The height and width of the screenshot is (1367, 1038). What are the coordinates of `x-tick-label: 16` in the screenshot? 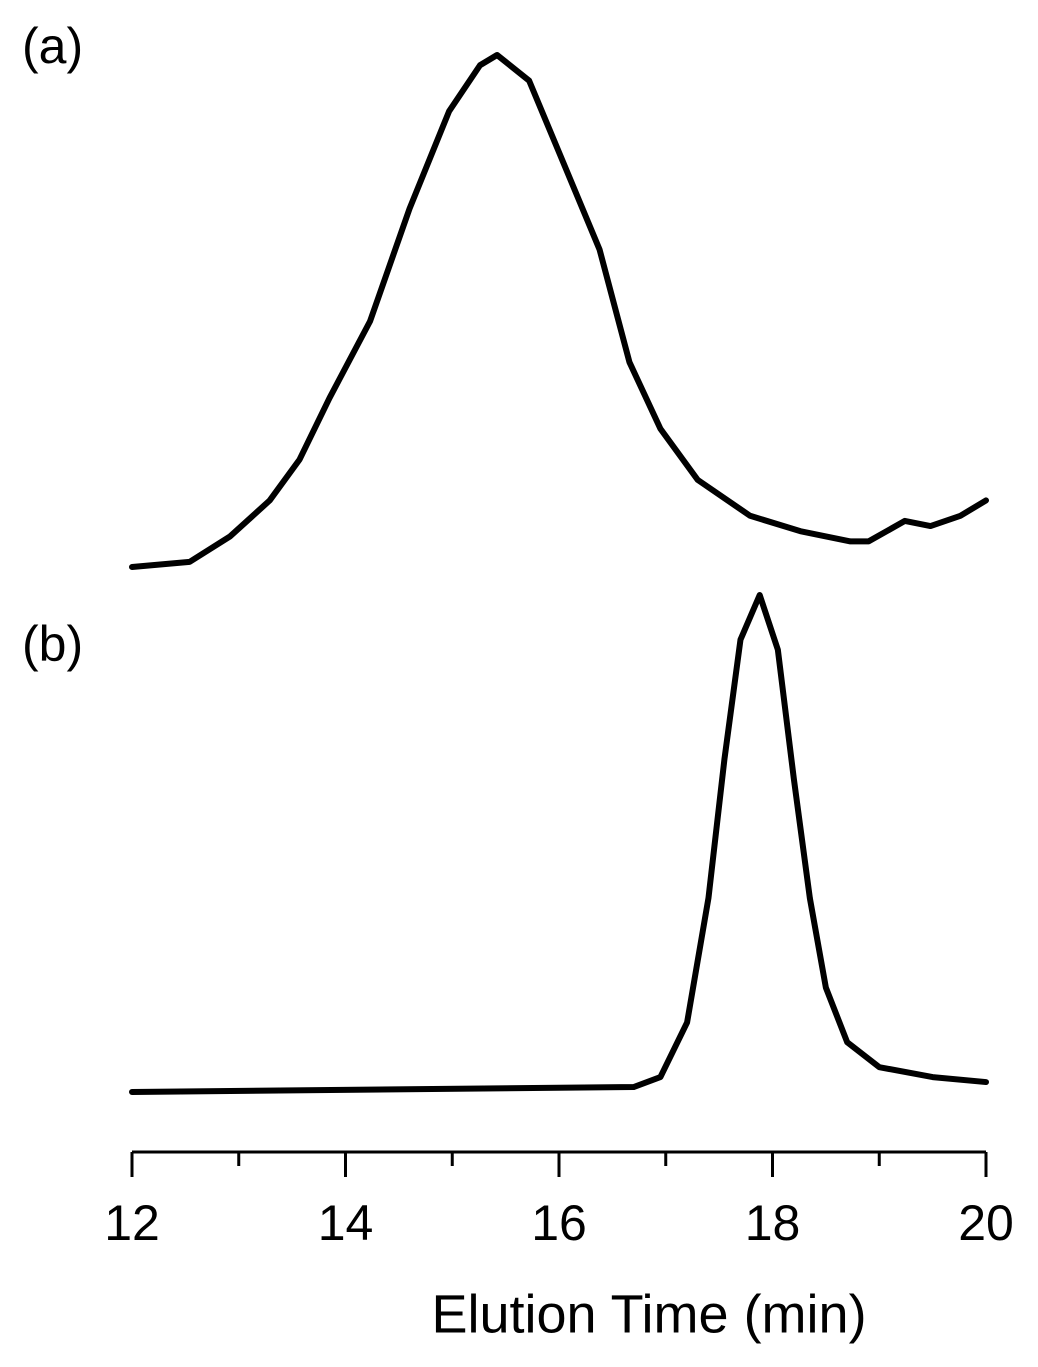 It's located at (559, 1223).